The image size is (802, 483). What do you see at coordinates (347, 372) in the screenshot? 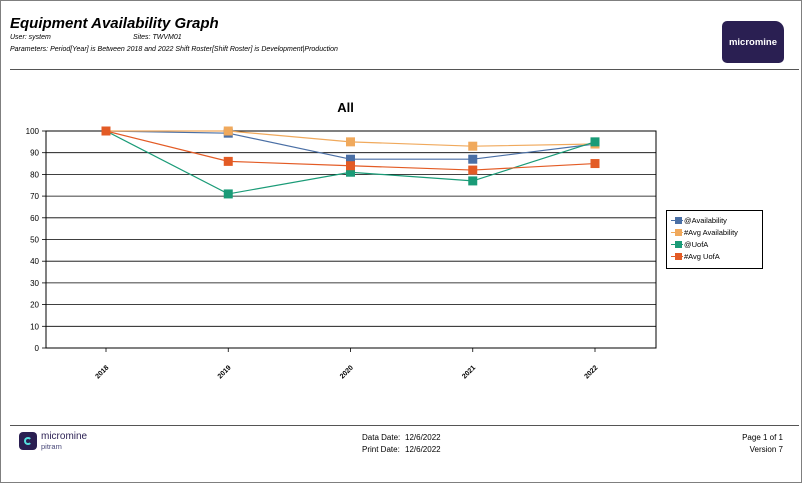
I see `x-tick-label: 2020` at bounding box center [347, 372].